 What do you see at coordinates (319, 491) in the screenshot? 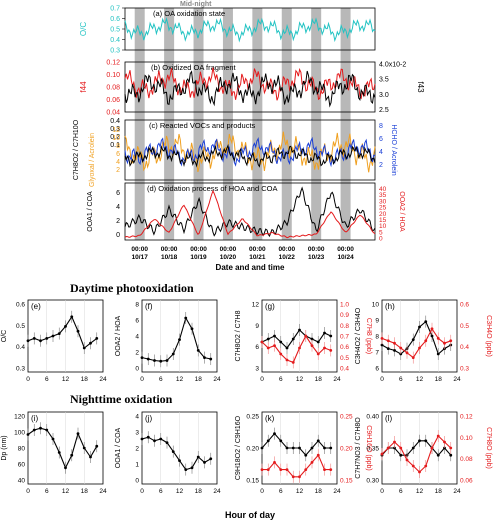
I see `xtick-label-k: 18` at bounding box center [319, 491].